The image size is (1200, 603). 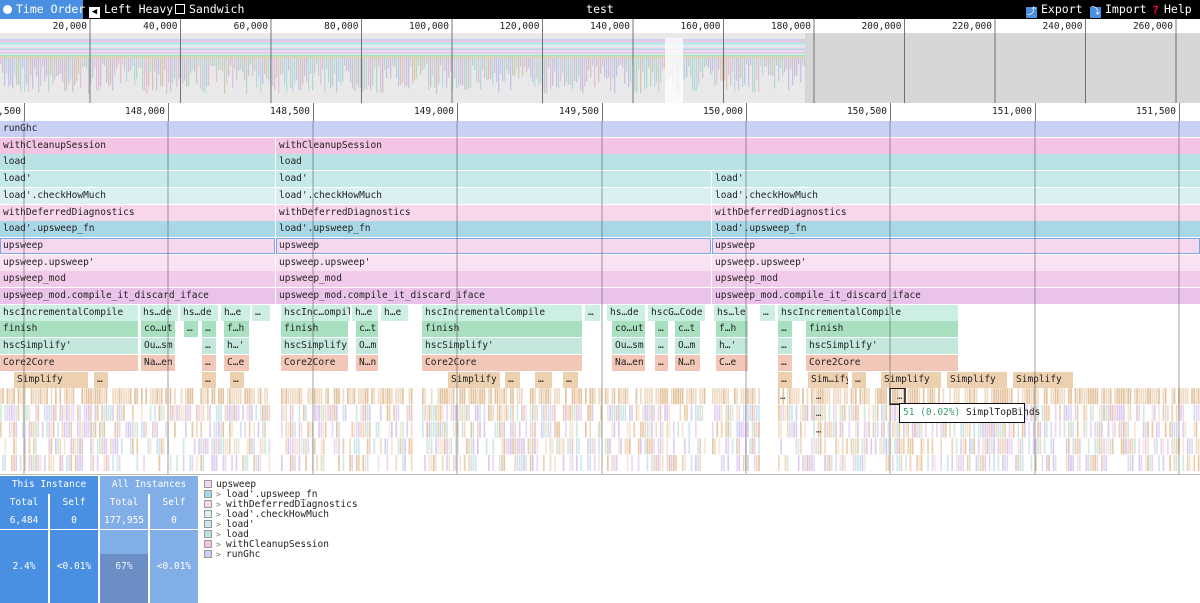 What do you see at coordinates (600, 129) in the screenshot?
I see `flame-frame: runGhc` at bounding box center [600, 129].